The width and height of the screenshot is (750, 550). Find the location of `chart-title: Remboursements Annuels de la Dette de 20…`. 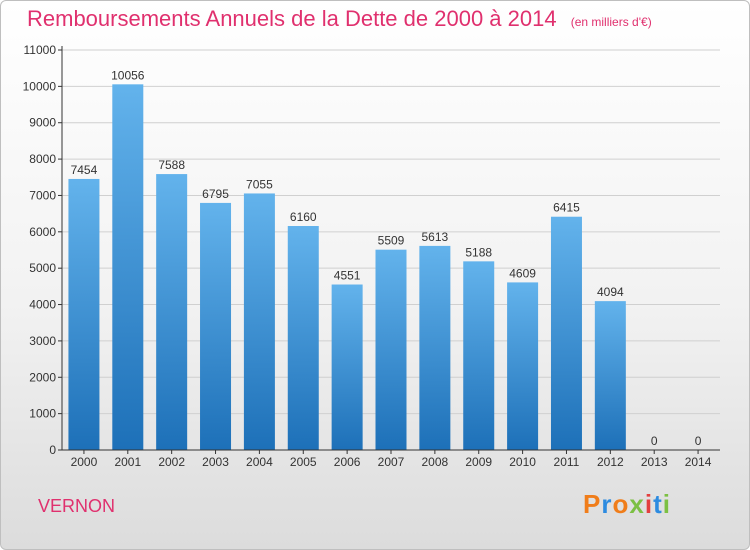

chart-title: Remboursements Annuels de la Dette de 20… is located at coordinates (339, 19).